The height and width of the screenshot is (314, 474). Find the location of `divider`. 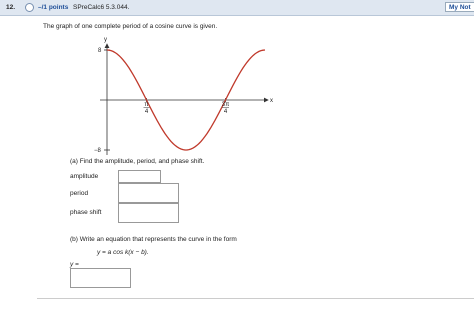

divider is located at coordinates (255, 298).